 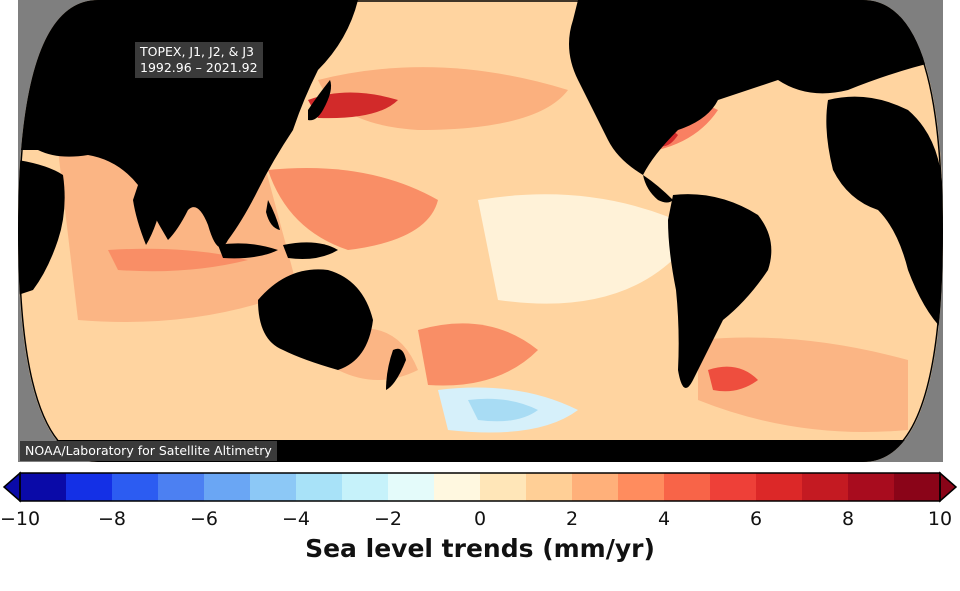 What do you see at coordinates (756, 519) in the screenshot?
I see `colorbar-tick-label: 6` at bounding box center [756, 519].